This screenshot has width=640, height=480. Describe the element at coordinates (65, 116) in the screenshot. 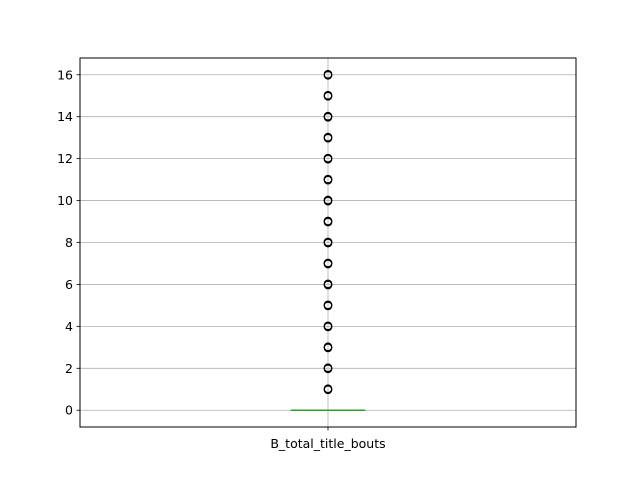

I see `y-tick-label: 14` at that location.